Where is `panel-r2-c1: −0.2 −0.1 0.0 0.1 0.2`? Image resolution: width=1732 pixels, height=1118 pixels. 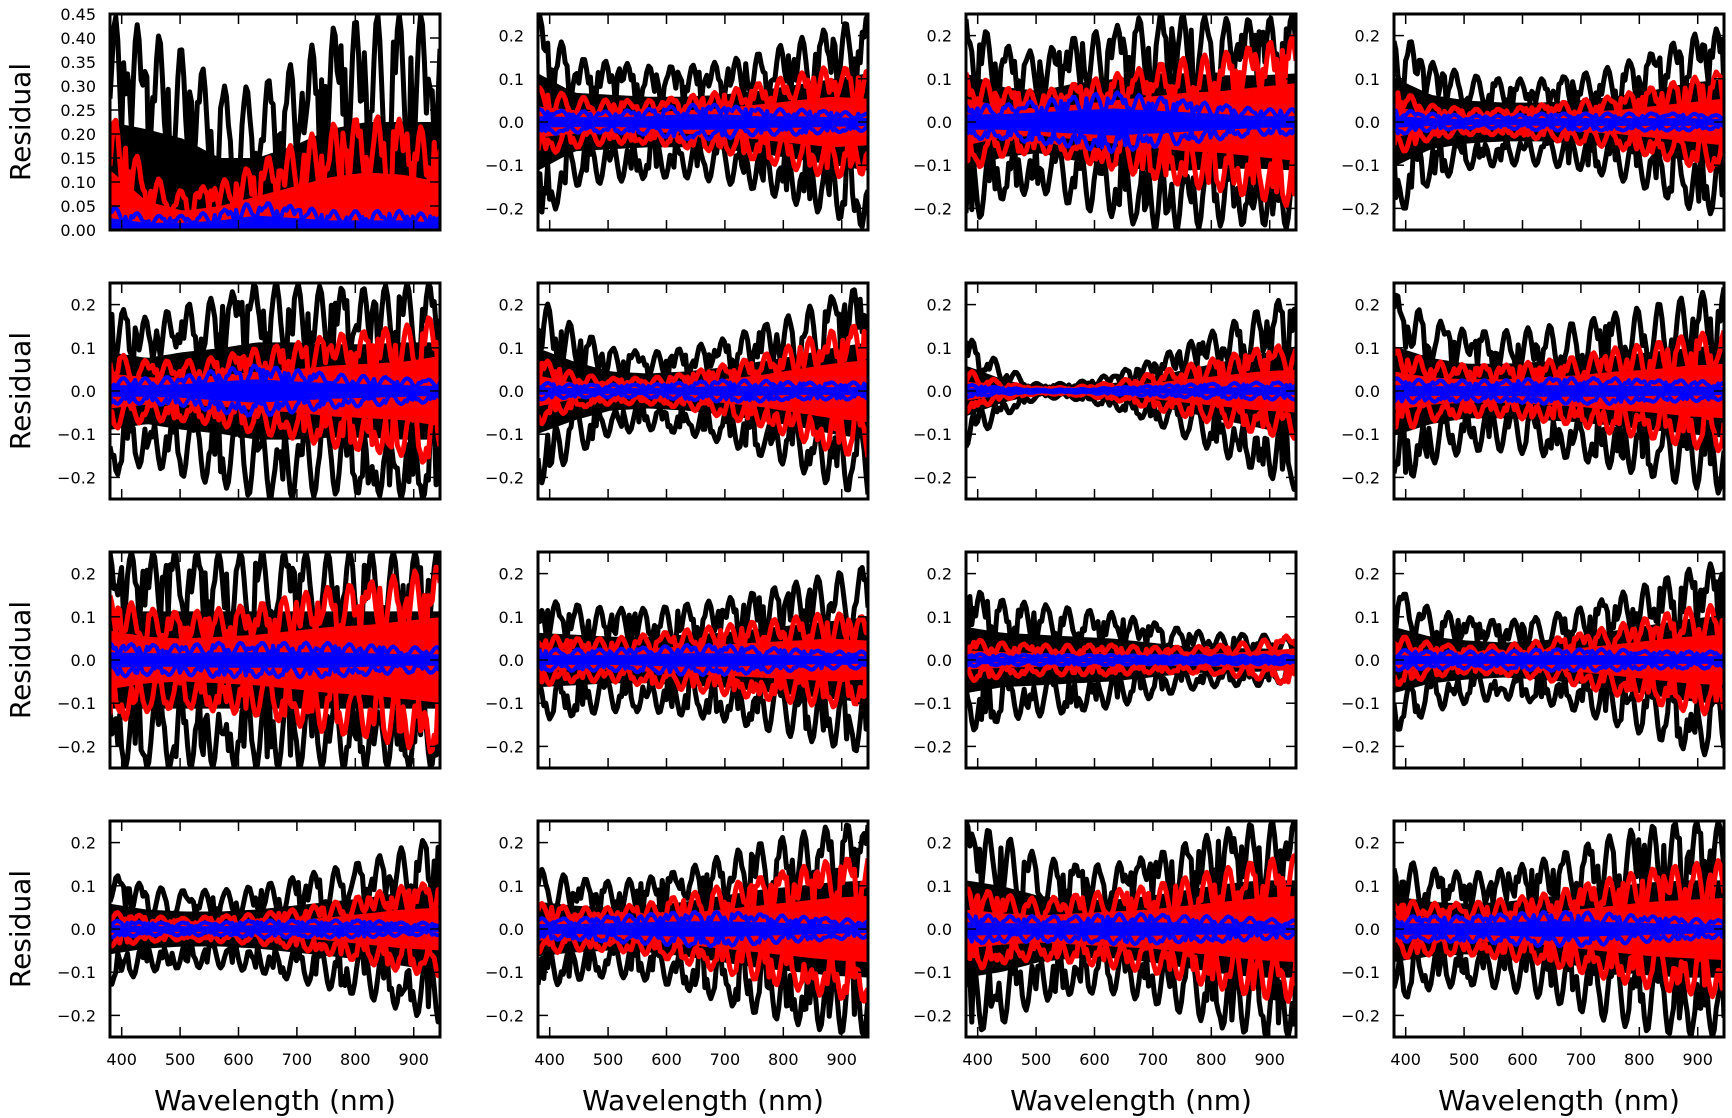 panel-r2-c1: −0.2 −0.1 0.0 0.1 0.2 is located at coordinates (677, 660).